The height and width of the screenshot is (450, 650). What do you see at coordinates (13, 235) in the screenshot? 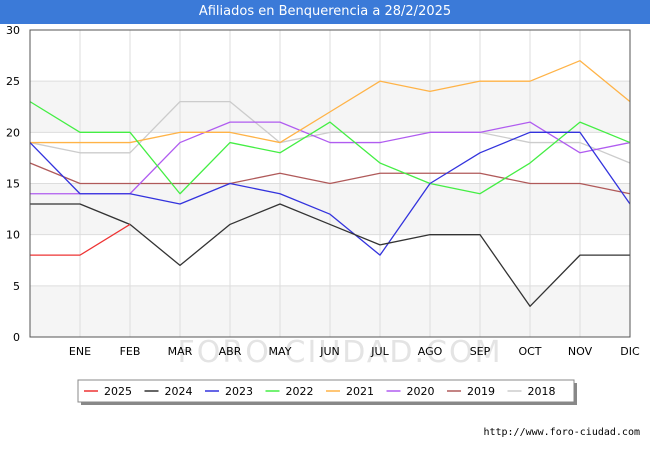
I see `y-tick-label: 10` at bounding box center [13, 235].